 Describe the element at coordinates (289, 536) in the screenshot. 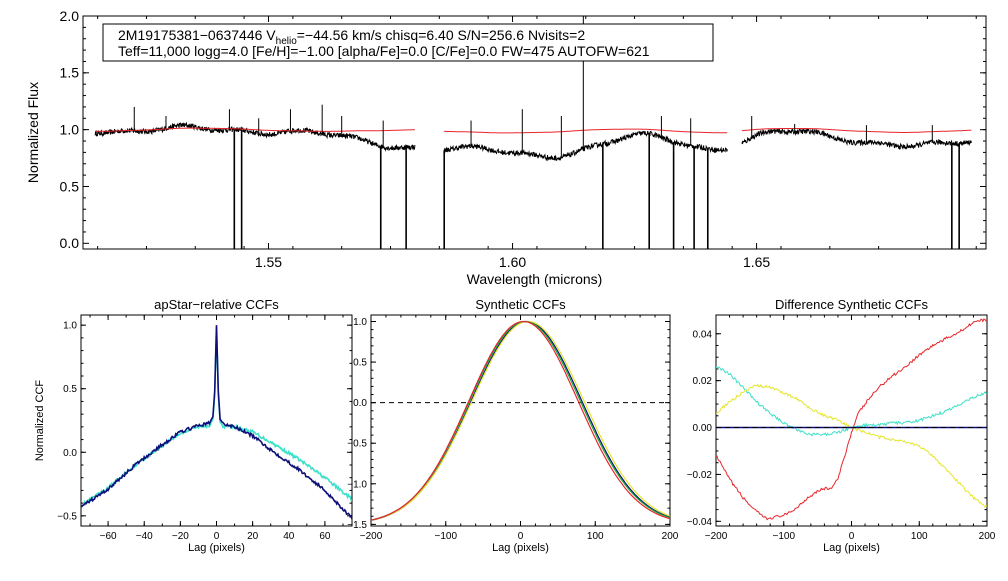

I see `apstar-xtick-label: 40` at that location.